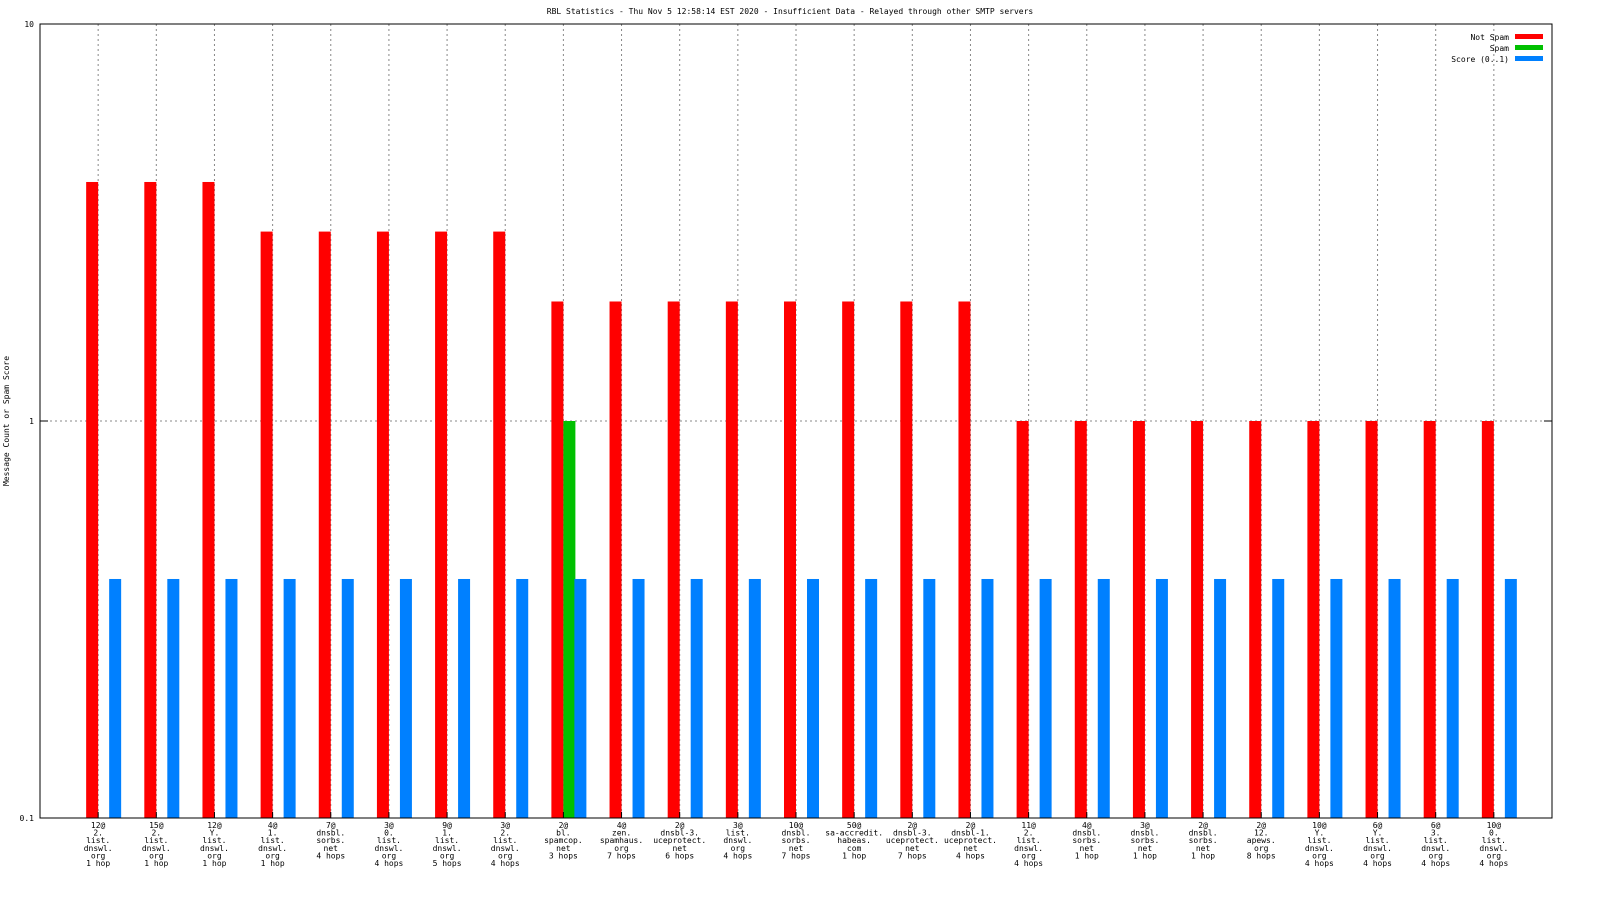 The image size is (1600, 900). Describe the element at coordinates (1494, 825) in the screenshot. I see `x-tick-label: 10@` at that location.